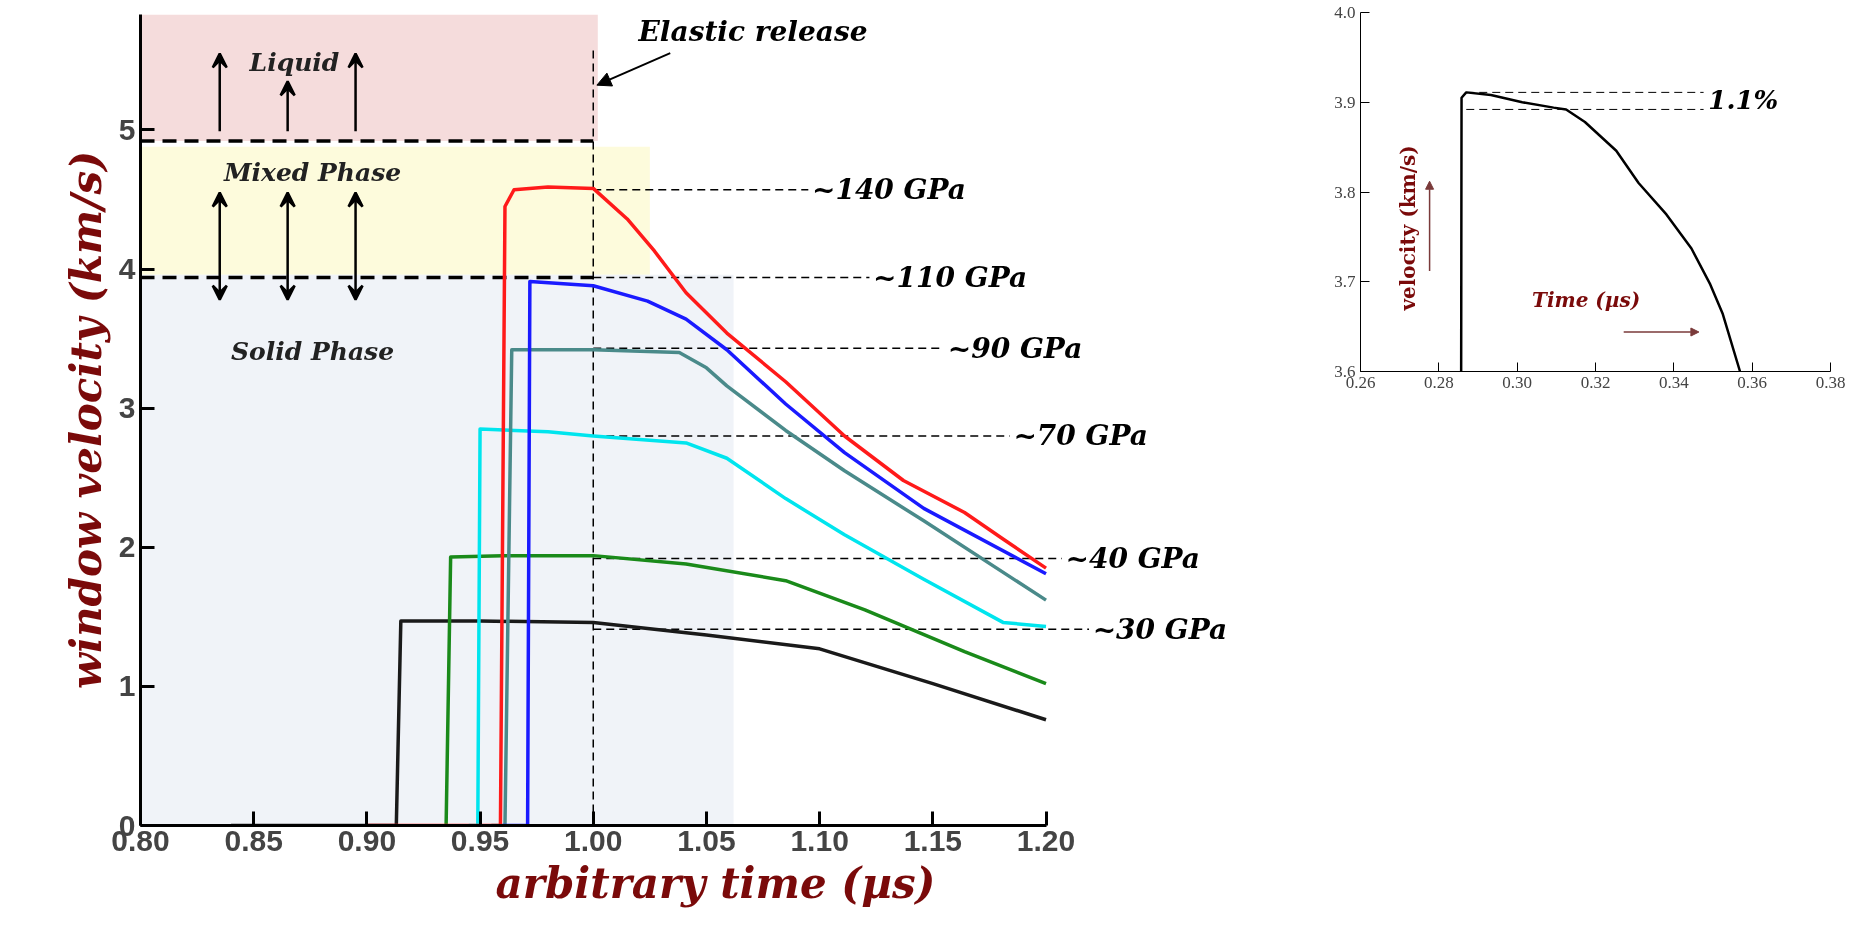 Image resolution: width=1855 pixels, height=949 pixels. What do you see at coordinates (1743, 100) in the screenshot?
I see `annotation: 1.1%` at bounding box center [1743, 100].